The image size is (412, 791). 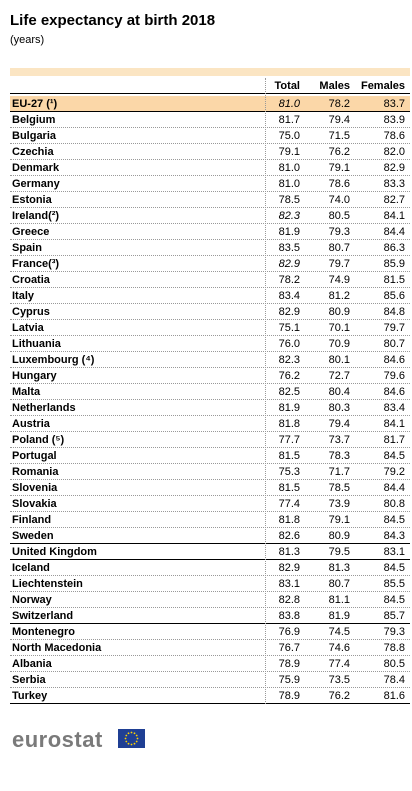 What do you see at coordinates (29, 680) in the screenshot?
I see `row-label: Serbia` at bounding box center [29, 680].